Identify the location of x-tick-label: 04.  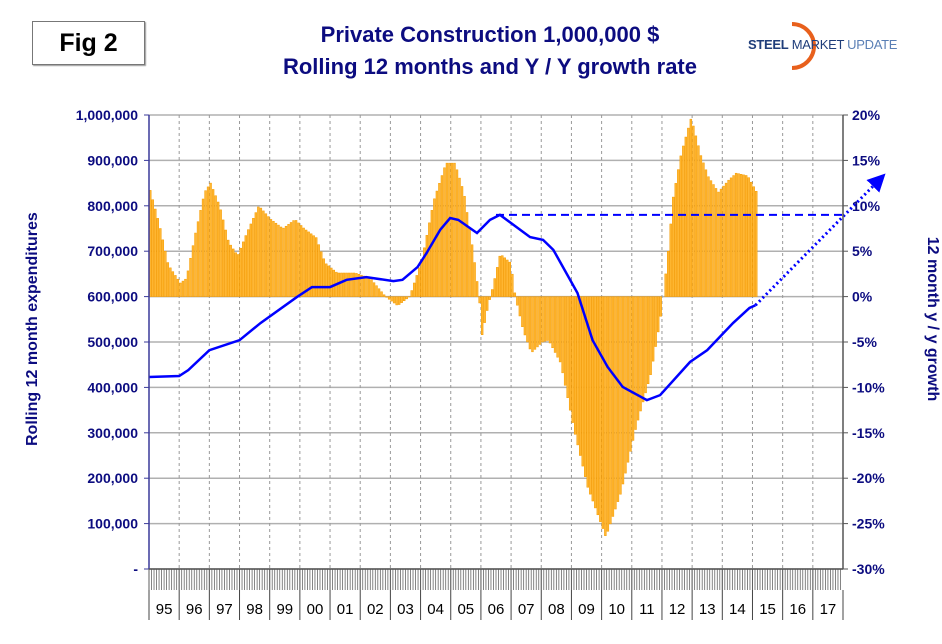
(435, 609).